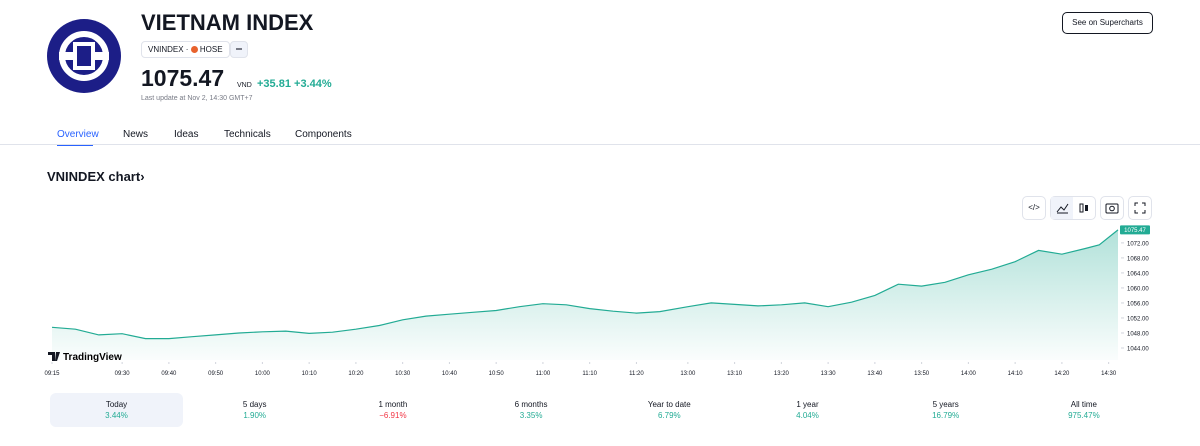  Describe the element at coordinates (782, 374) in the screenshot. I see `x-tick-label: 13:20` at that location.